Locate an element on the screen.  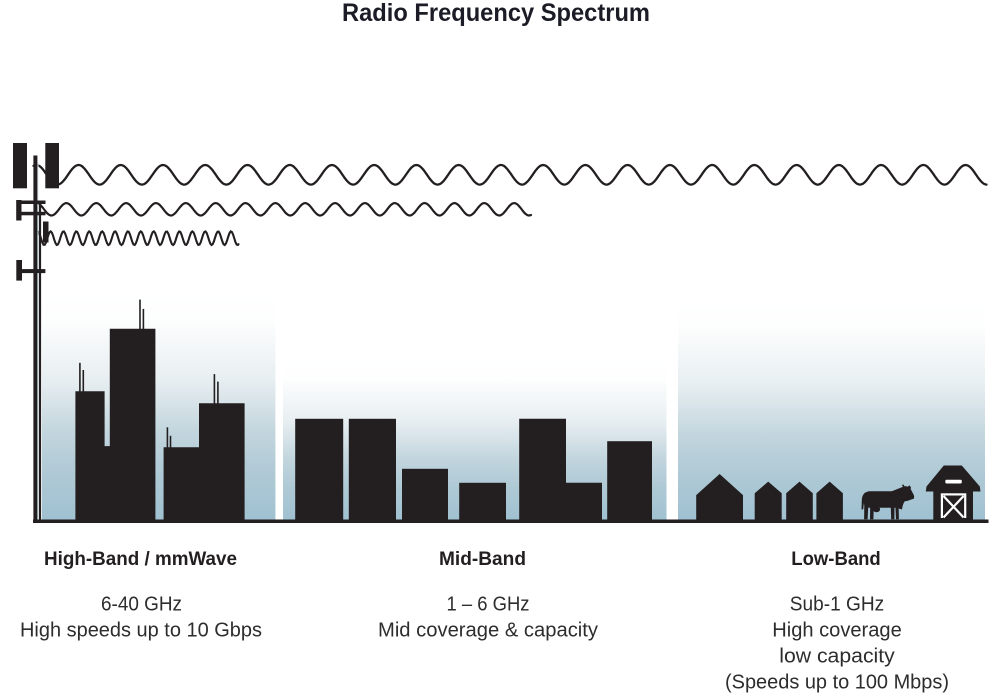
svg-text: High coverage is located at coordinates (837, 631).